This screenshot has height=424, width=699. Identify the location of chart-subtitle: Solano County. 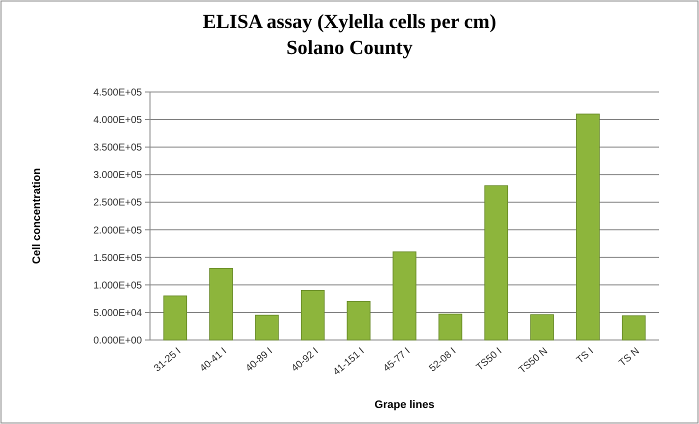
(349, 48).